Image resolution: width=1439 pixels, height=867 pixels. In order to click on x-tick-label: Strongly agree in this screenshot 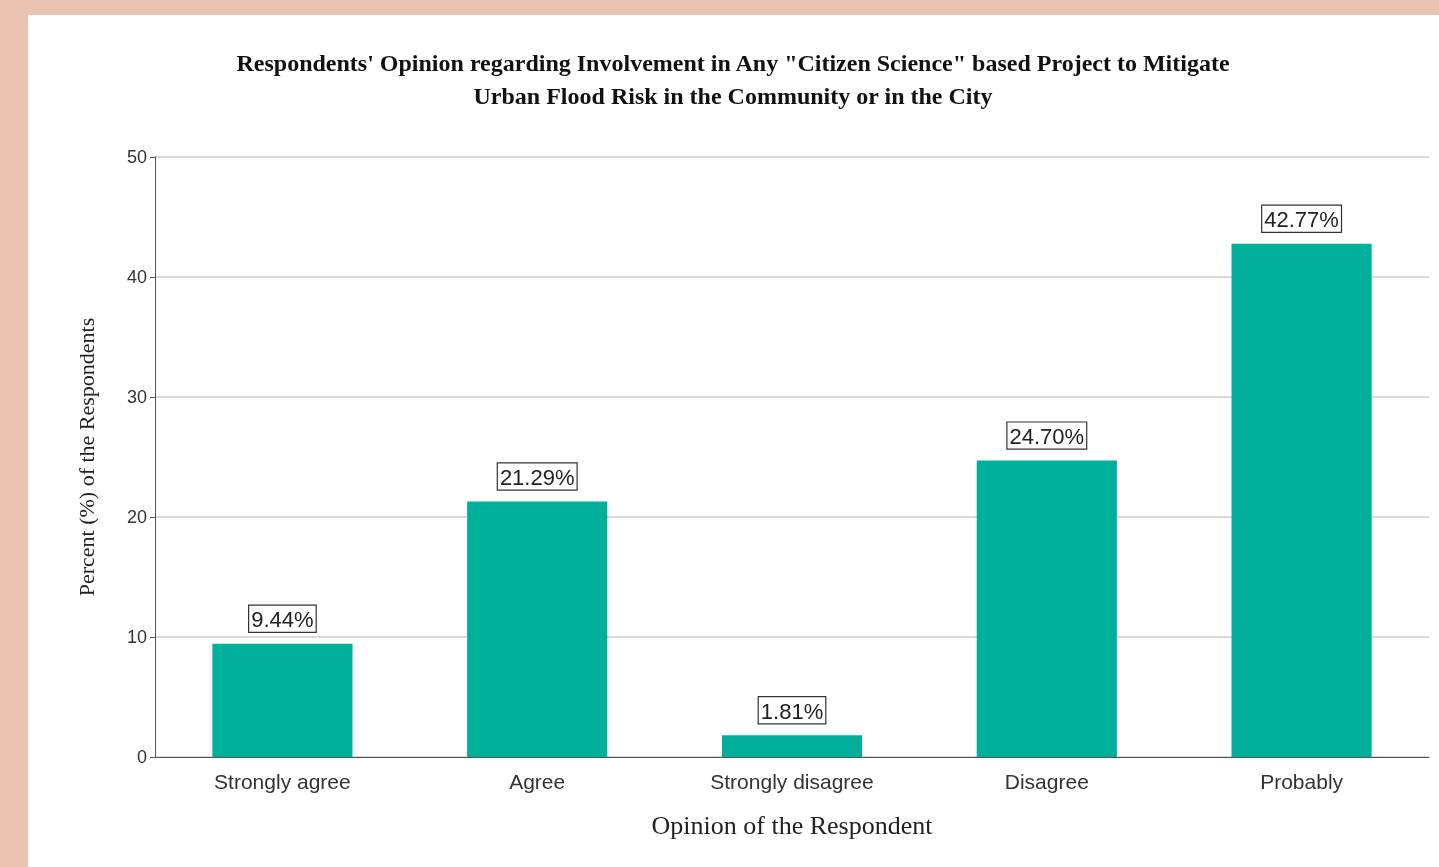, I will do `click(282, 781)`.